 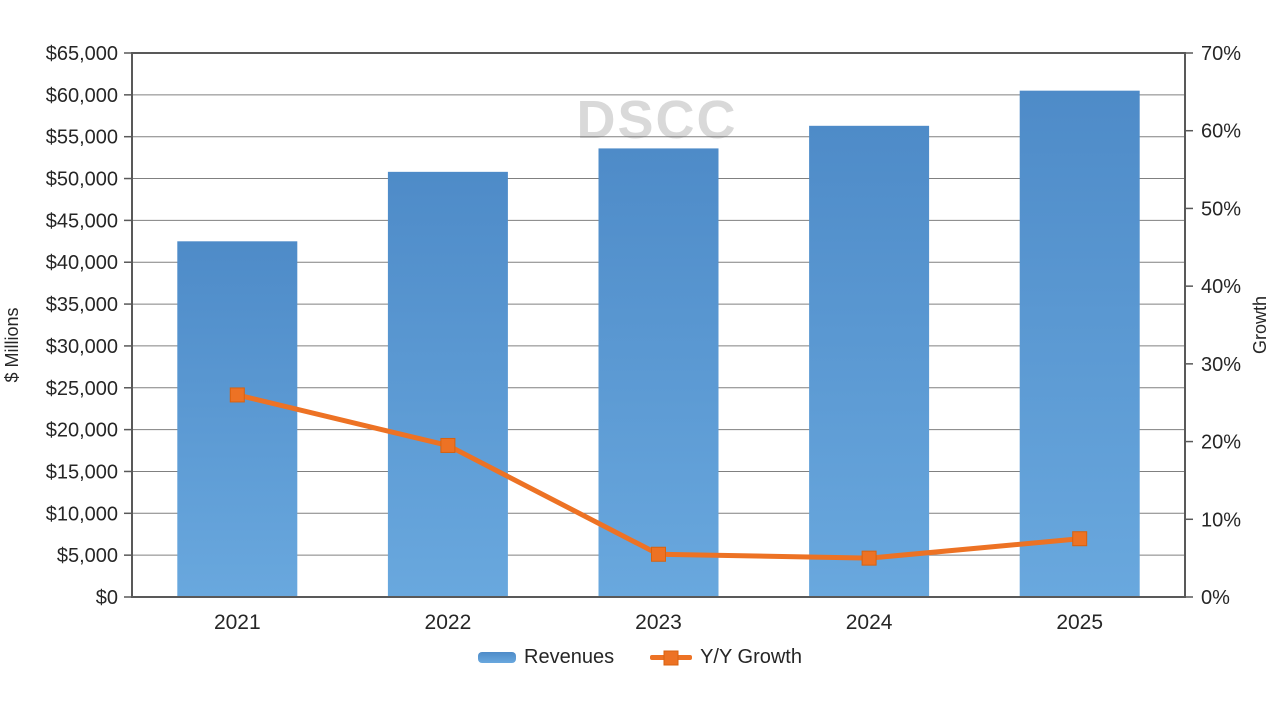 I want to click on left-axis-tick-label: $25,000, so click(x=82, y=389).